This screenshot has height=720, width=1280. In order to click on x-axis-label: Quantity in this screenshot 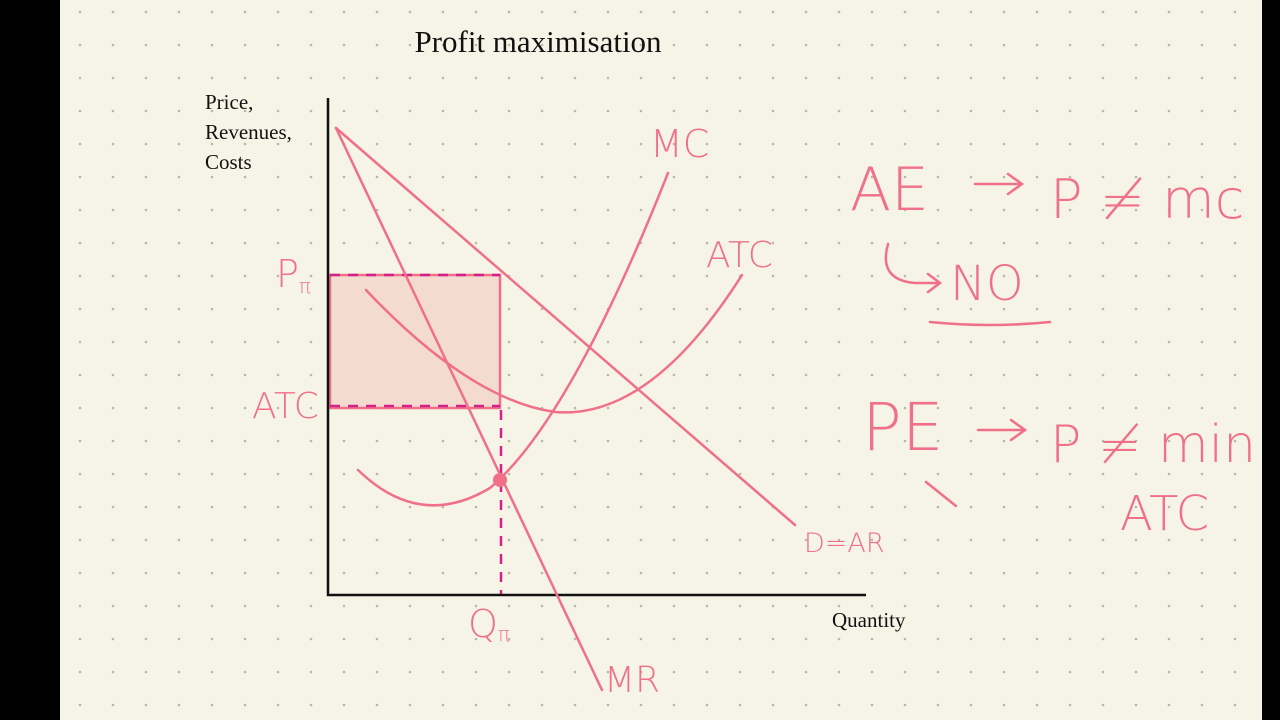, I will do `click(869, 620)`.